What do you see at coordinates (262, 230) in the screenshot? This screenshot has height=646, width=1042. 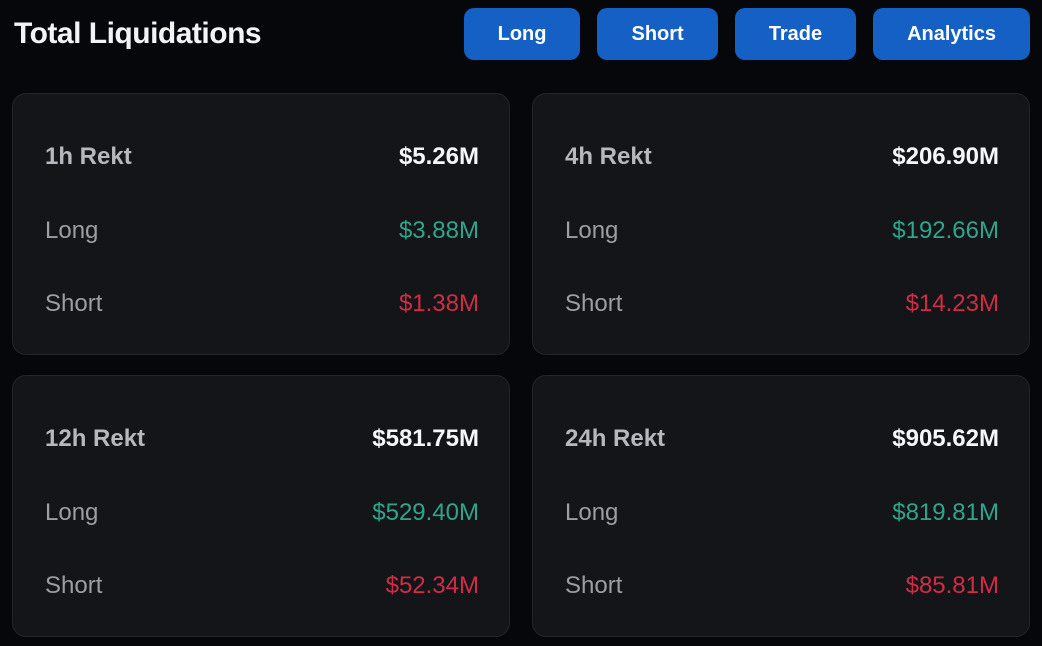 I see `long-row: Long $3.88M` at bounding box center [262, 230].